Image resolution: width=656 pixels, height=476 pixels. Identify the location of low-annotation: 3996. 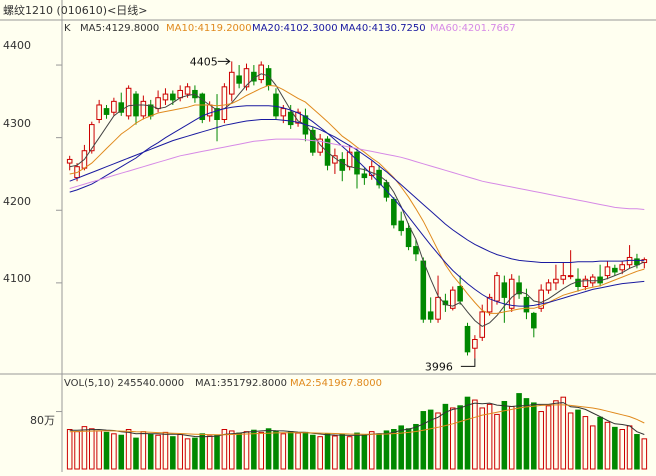
(439, 366).